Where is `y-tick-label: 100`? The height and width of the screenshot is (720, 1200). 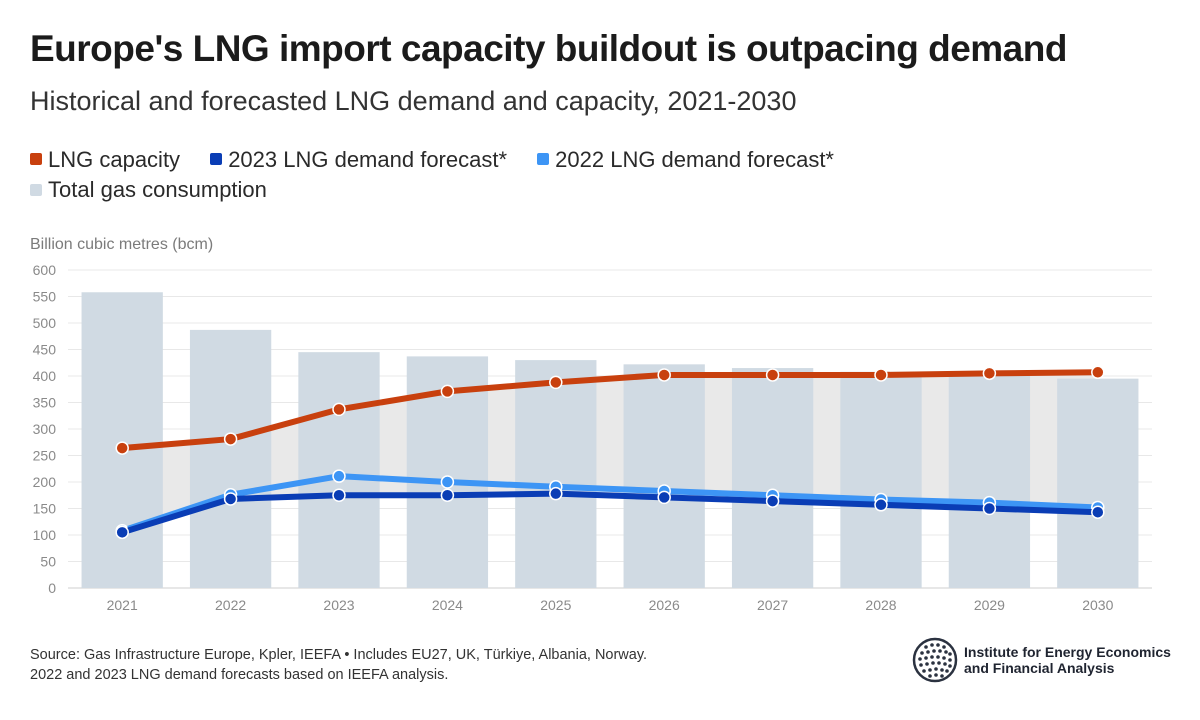
y-tick-label: 100 is located at coordinates (45, 535).